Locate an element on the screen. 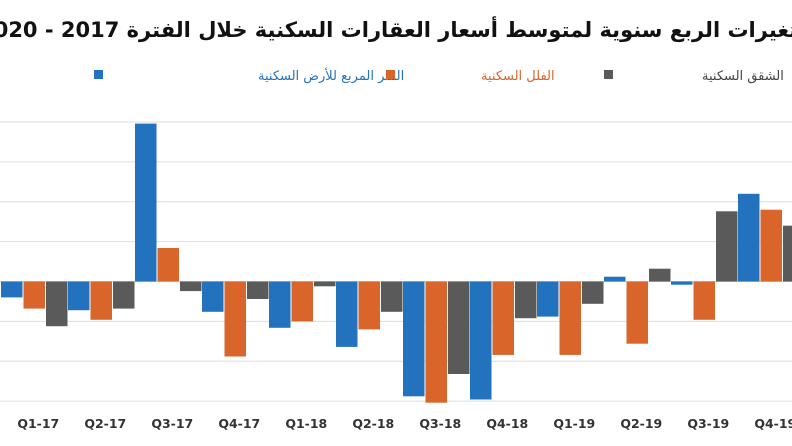 Image resolution: width=792 pixels, height=446 pixels. x-tick-label-q4-19: Q4-19 is located at coordinates (773, 423).